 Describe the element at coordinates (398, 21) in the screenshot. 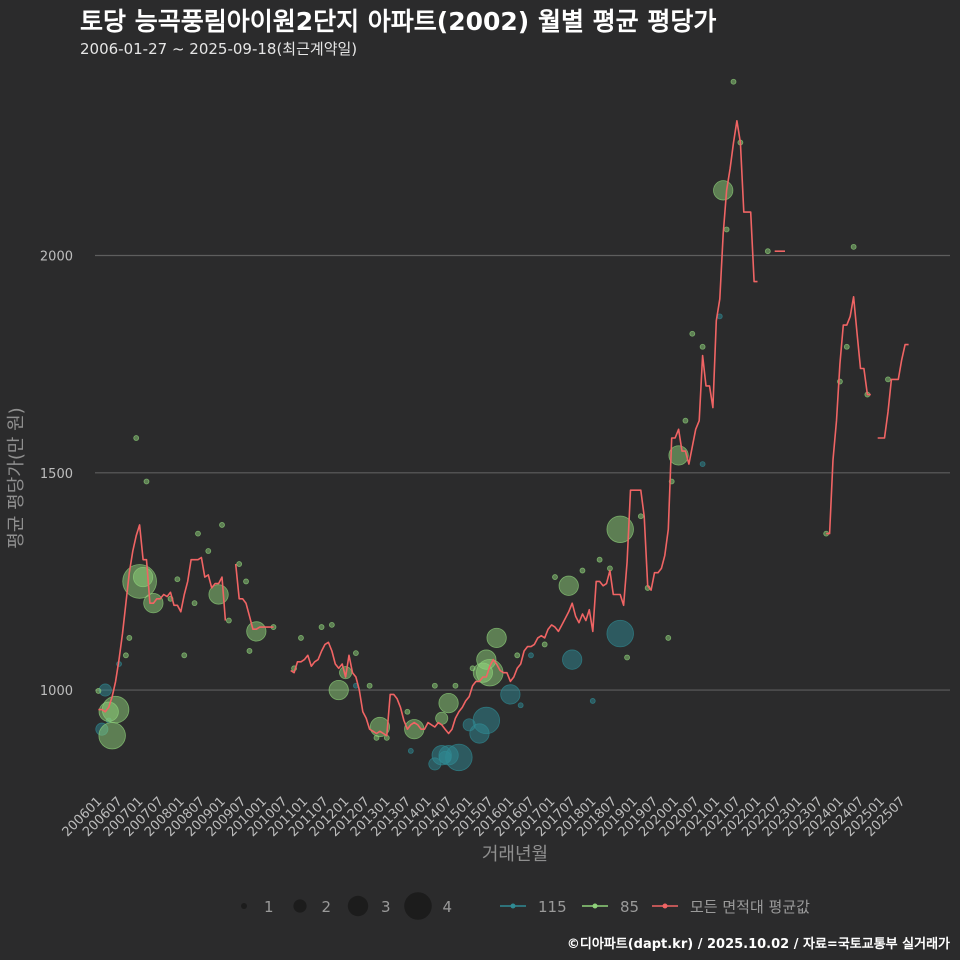

I see `chart-title: 토당 능곡풍림아이원2단지 아파트(2002) 월별 평균 평당가` at that location.